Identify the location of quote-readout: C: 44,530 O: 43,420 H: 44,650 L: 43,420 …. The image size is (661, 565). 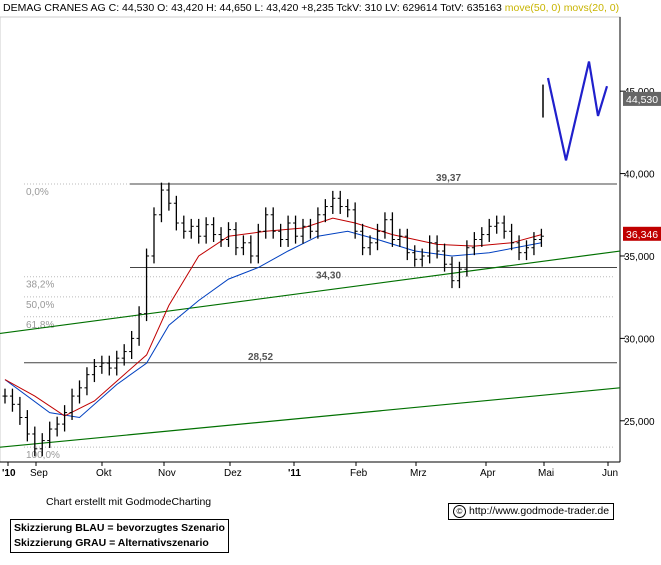
(305, 8).